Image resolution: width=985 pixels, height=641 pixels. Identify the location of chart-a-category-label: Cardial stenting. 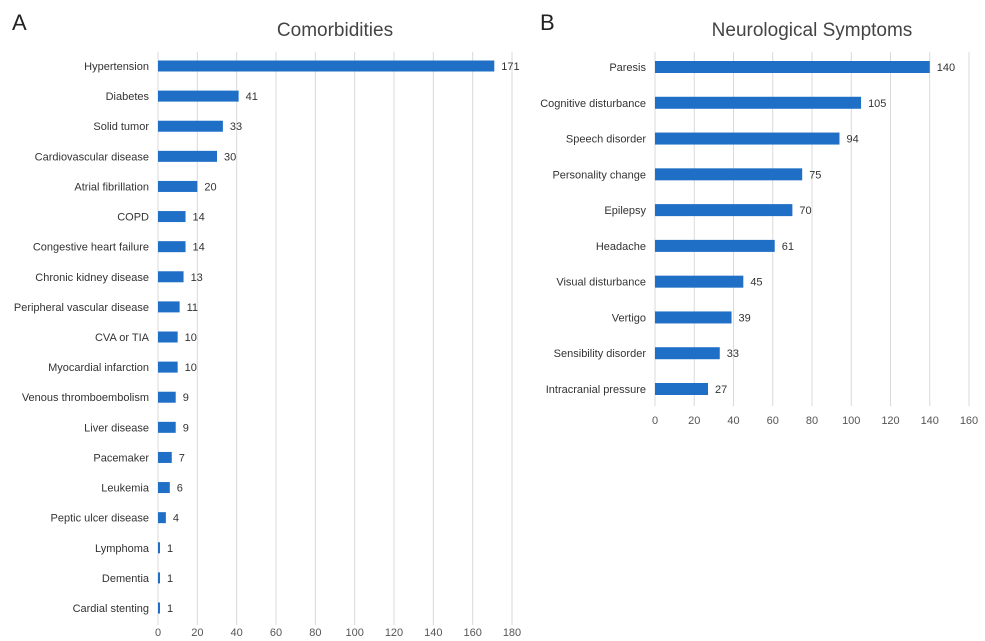
(111, 609).